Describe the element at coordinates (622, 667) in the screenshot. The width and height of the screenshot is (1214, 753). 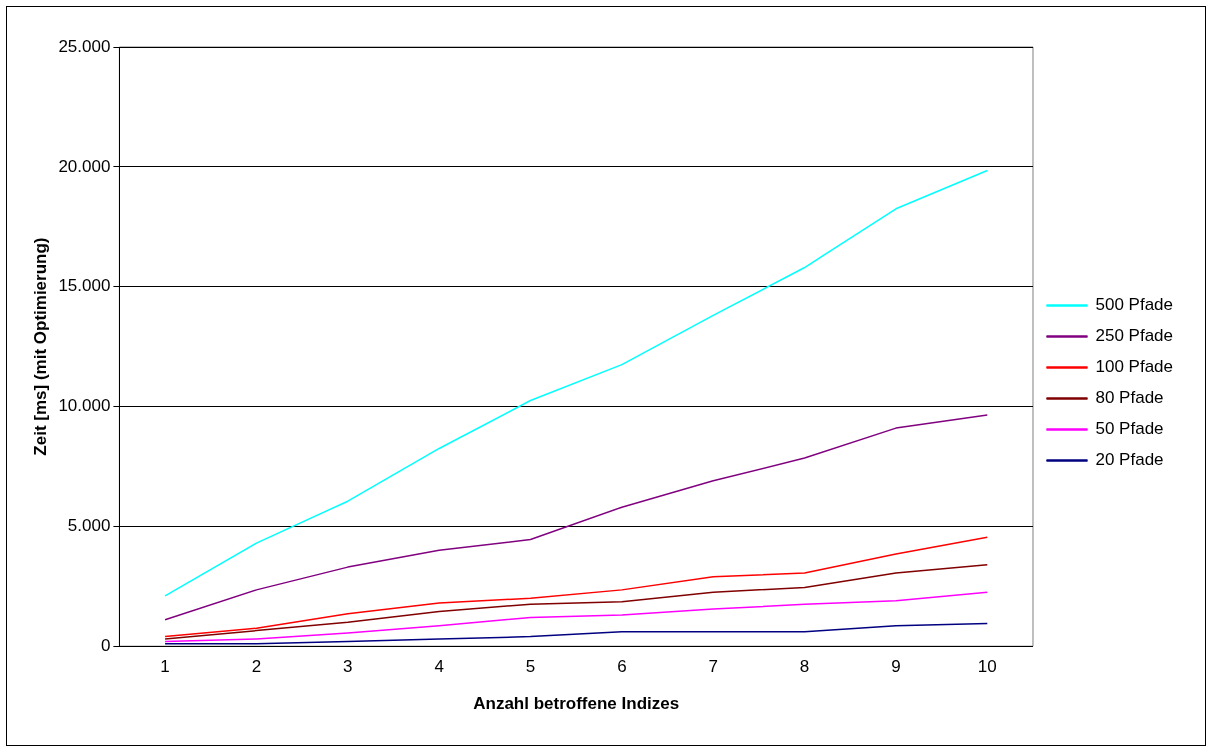
I see `x-tick-label: 6` at that location.